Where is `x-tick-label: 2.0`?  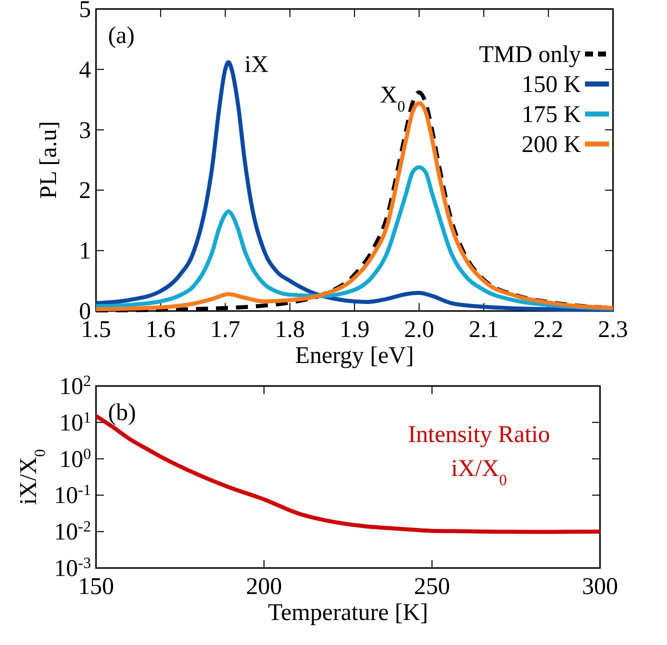
x-tick-label: 2.0 is located at coordinates (419, 330).